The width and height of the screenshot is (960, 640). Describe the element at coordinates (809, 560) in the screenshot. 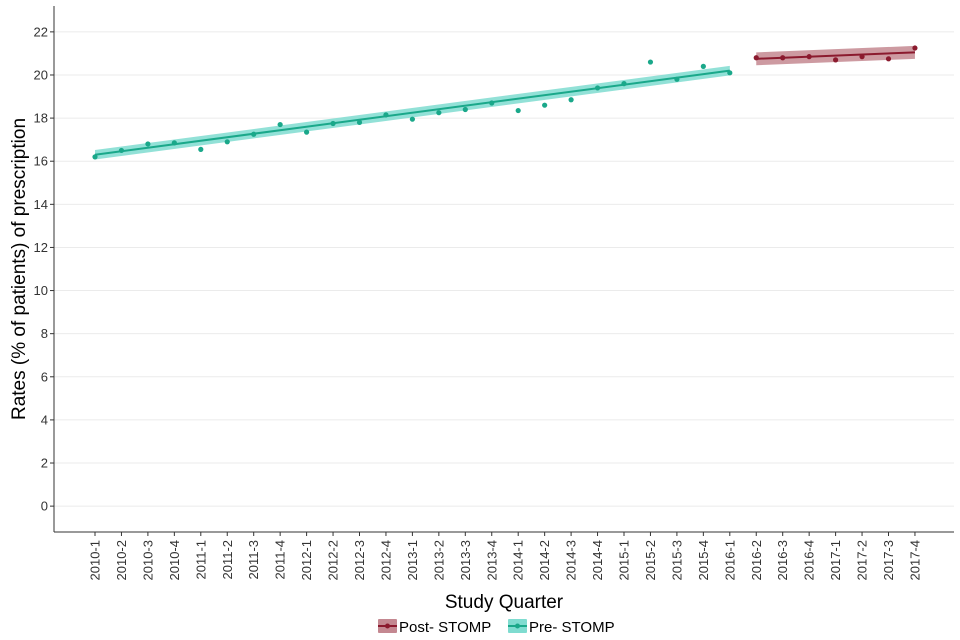

I see `x-tick-label-2016-4: 2016-4` at that location.